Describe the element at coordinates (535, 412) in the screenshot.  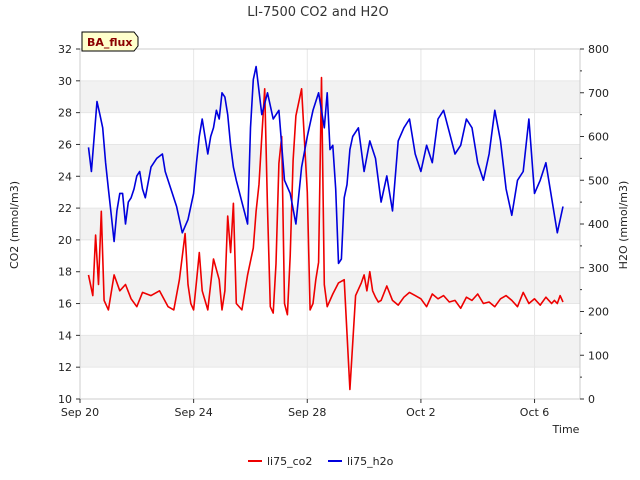
I see `x-tick-label: Oct 6` at that location.